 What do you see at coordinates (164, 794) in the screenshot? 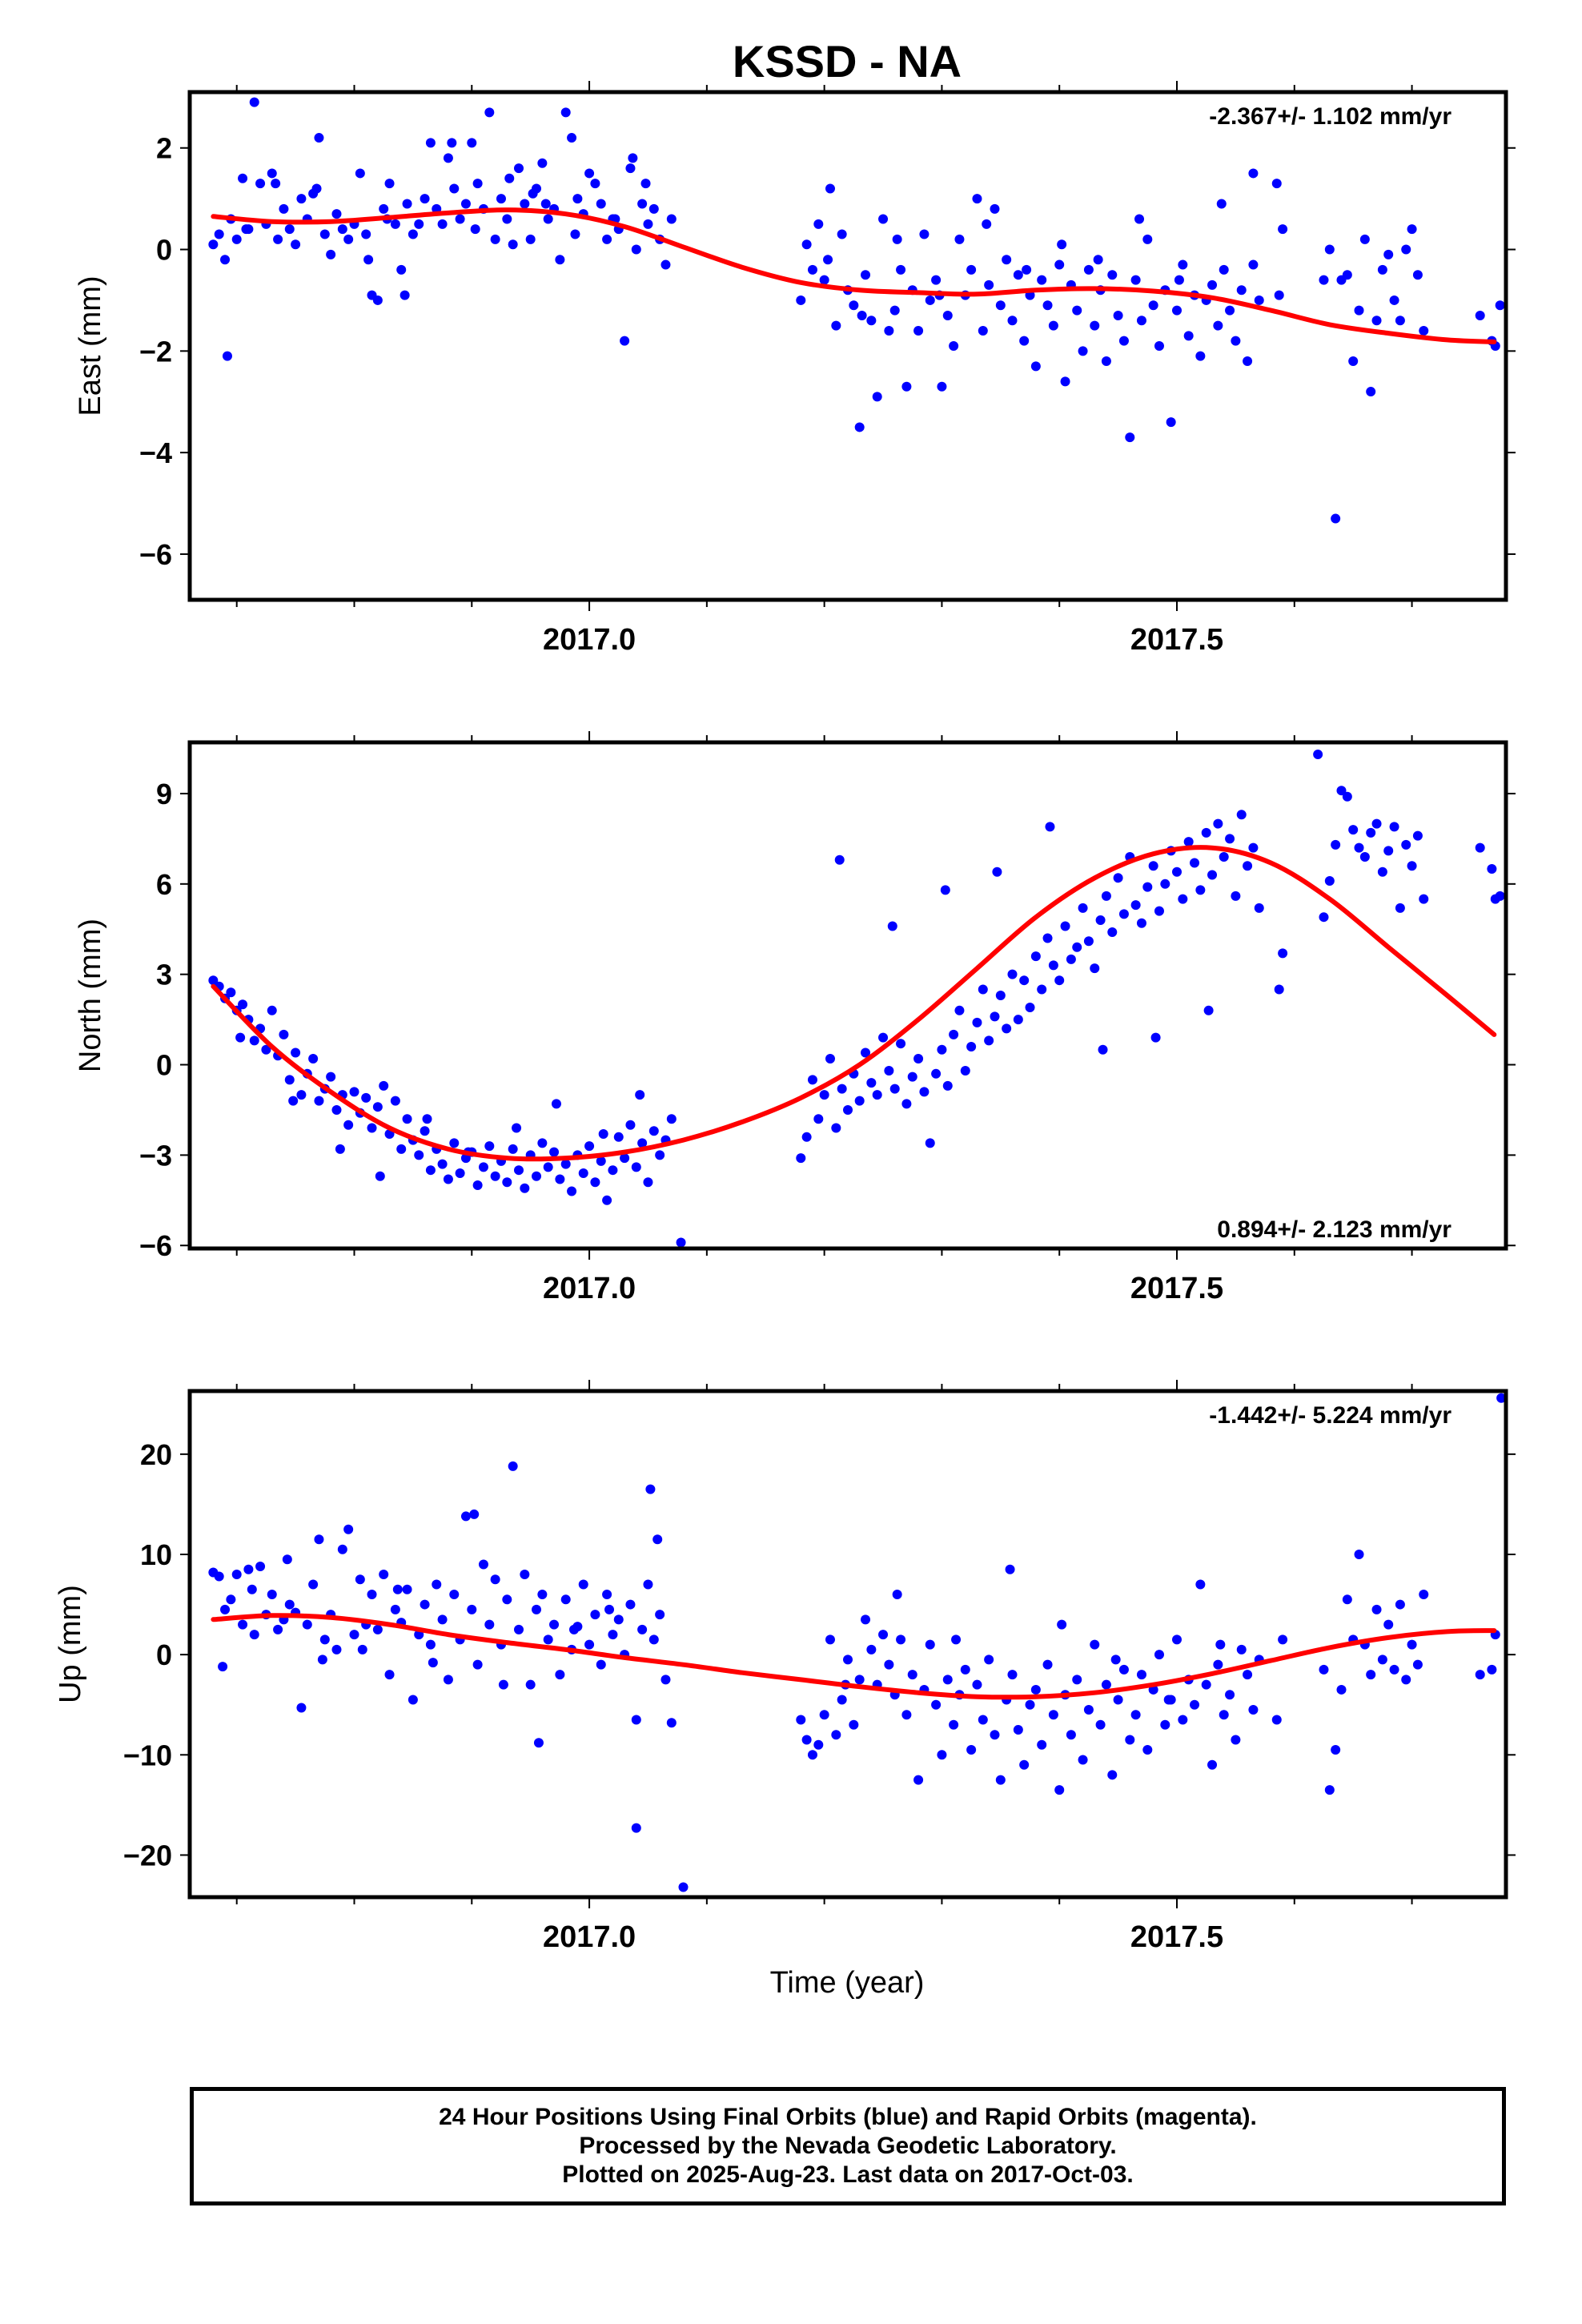
I see `y-tick-label: 9` at bounding box center [164, 794].